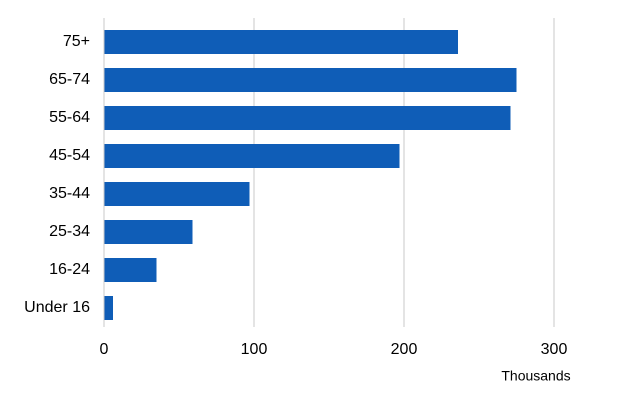  What do you see at coordinates (57, 307) in the screenshot?
I see `y-tick-label: Under 16` at bounding box center [57, 307].